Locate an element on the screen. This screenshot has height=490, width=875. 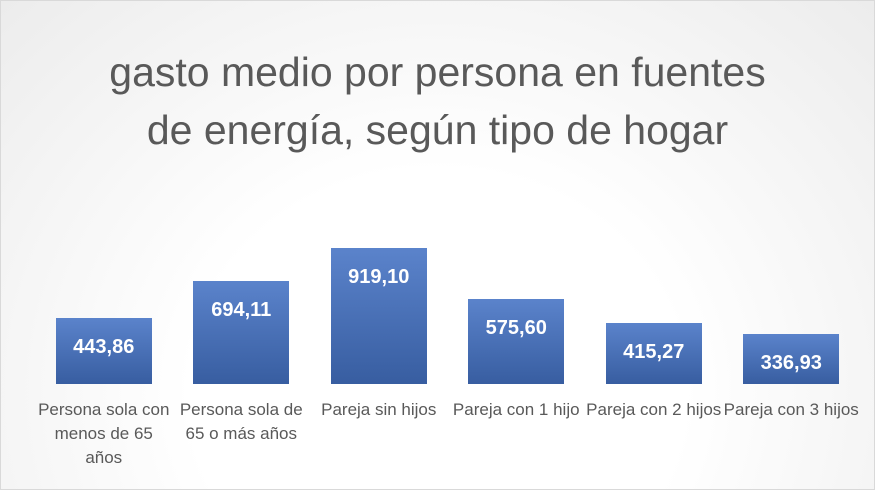
x-tick-label: Pareja sin hijos is located at coordinates (379, 409).